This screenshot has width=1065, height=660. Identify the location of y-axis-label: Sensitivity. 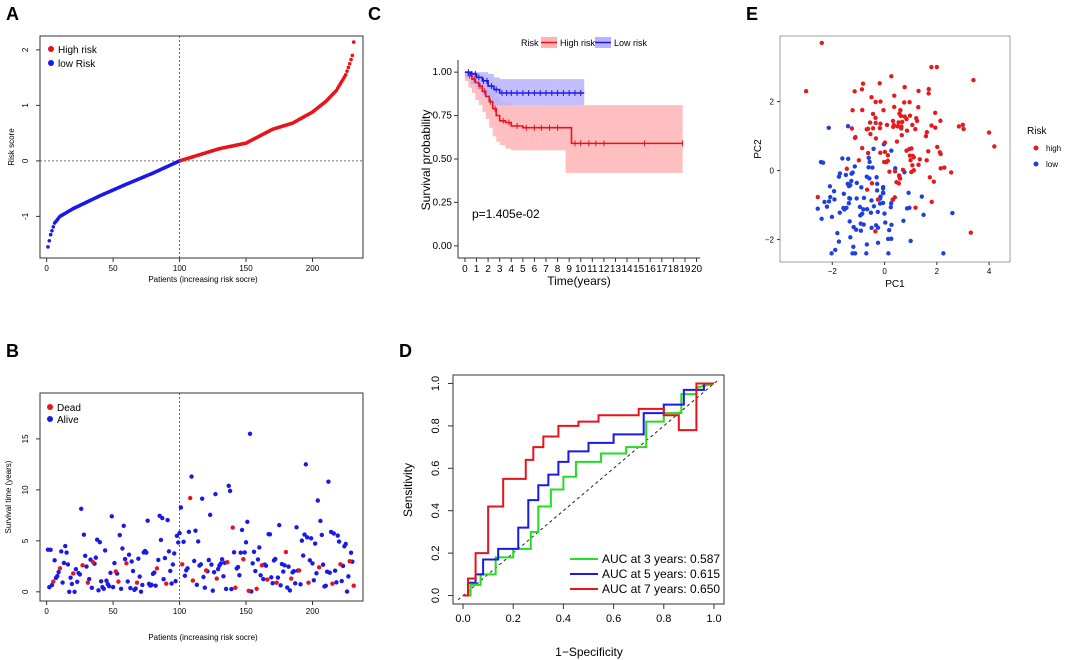
(408, 490).